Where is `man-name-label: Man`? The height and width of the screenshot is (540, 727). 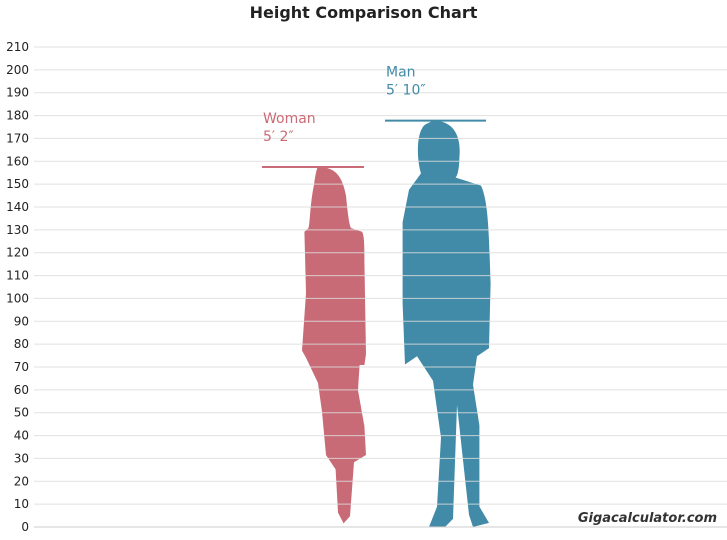
man-name-label: Man is located at coordinates (401, 73).